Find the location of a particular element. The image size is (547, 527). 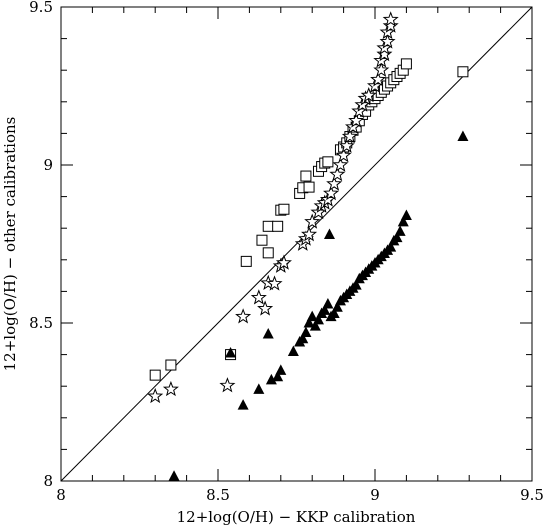

x-tick-label: 8 is located at coordinates (61, 495).